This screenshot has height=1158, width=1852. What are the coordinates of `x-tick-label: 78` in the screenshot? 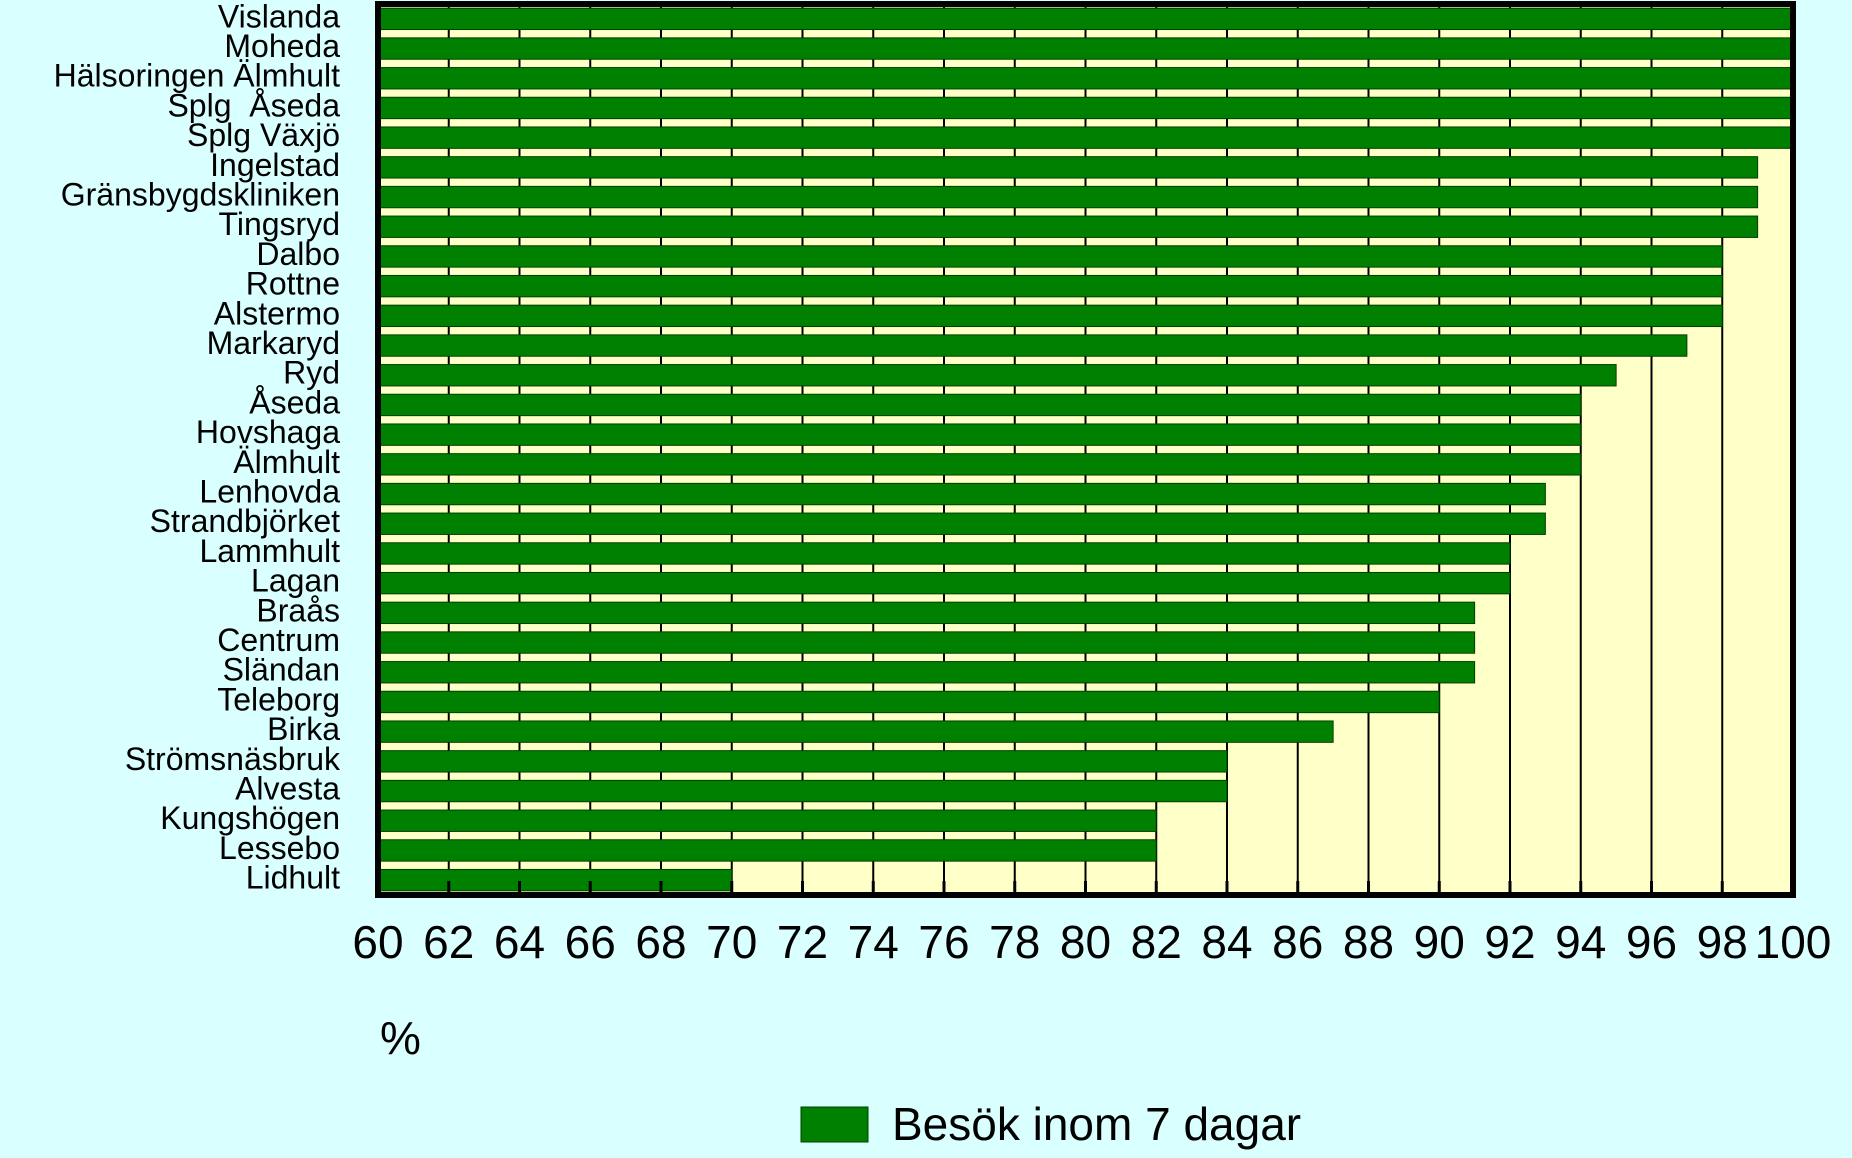 It's located at (1014, 942).